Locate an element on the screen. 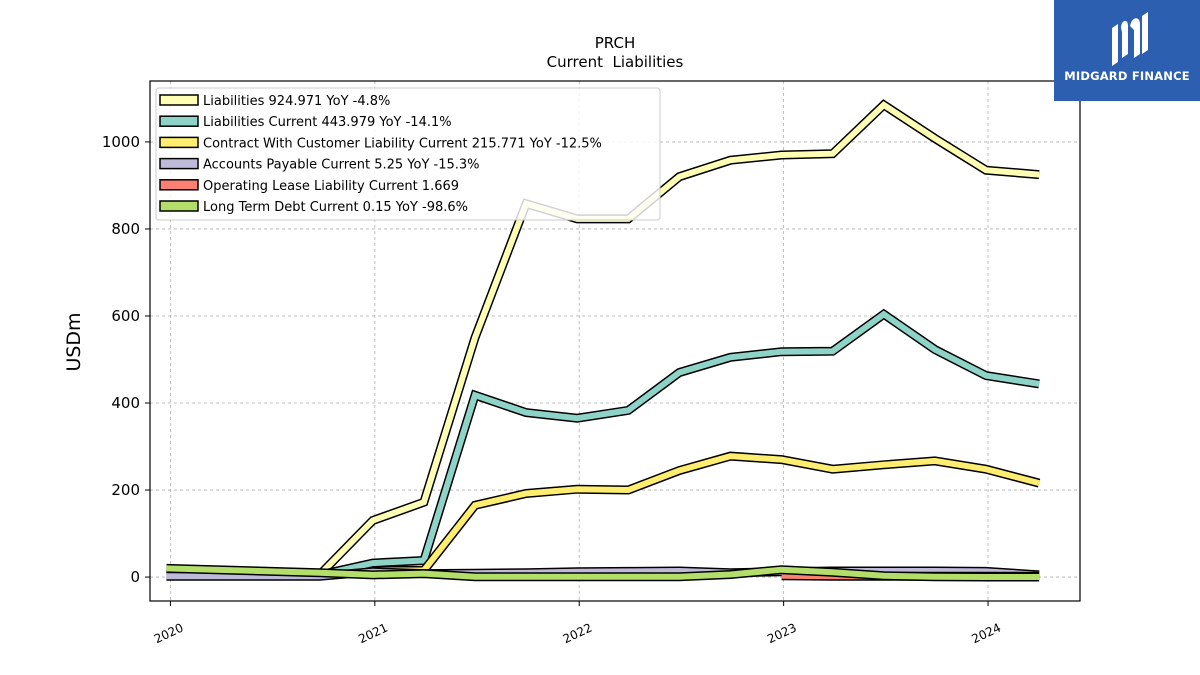  x-tick-label: 2020 is located at coordinates (169, 634).